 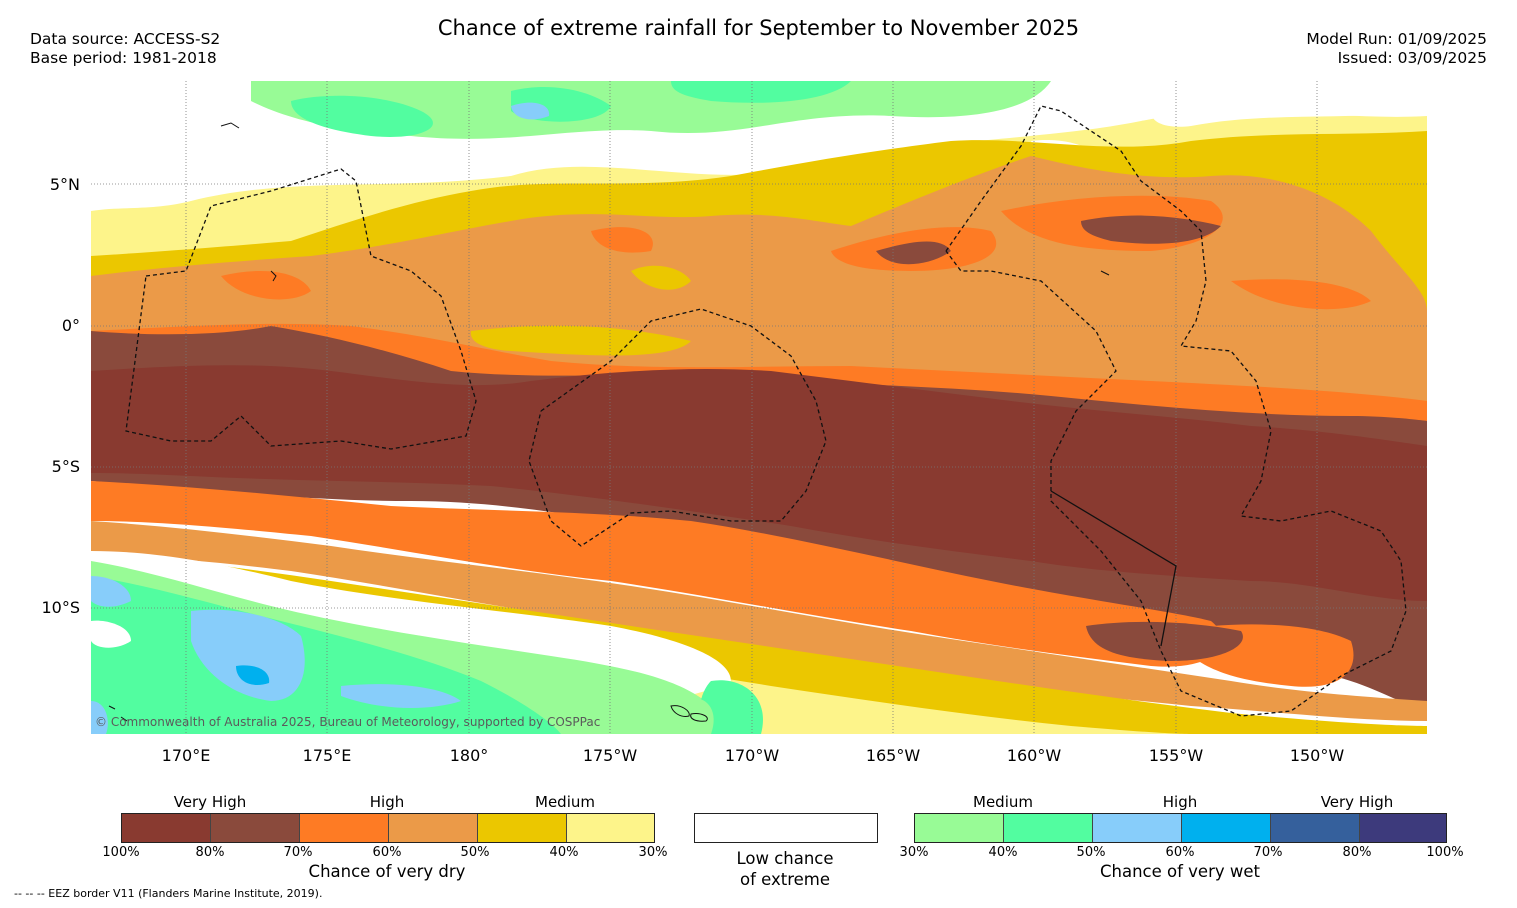 What do you see at coordinates (123, 58) in the screenshot?
I see `base-period-text: Base period: 1981-2018` at bounding box center [123, 58].